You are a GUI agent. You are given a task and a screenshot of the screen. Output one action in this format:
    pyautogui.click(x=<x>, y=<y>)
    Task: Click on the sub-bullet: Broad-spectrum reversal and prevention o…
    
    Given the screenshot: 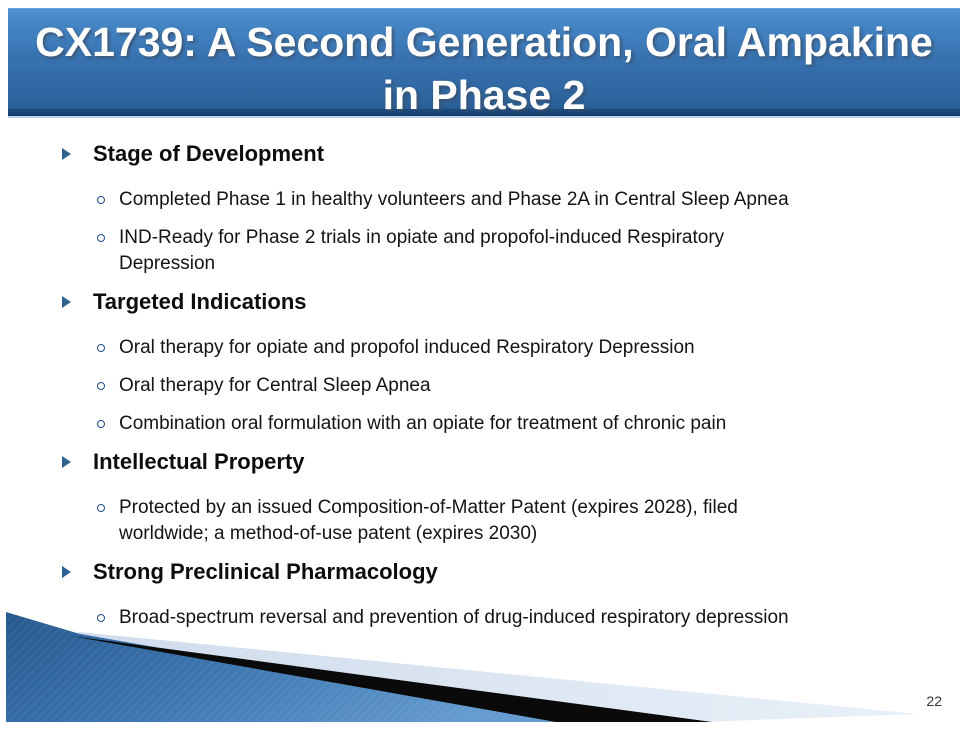 What is the action you would take?
    pyautogui.click(x=492, y=618)
    